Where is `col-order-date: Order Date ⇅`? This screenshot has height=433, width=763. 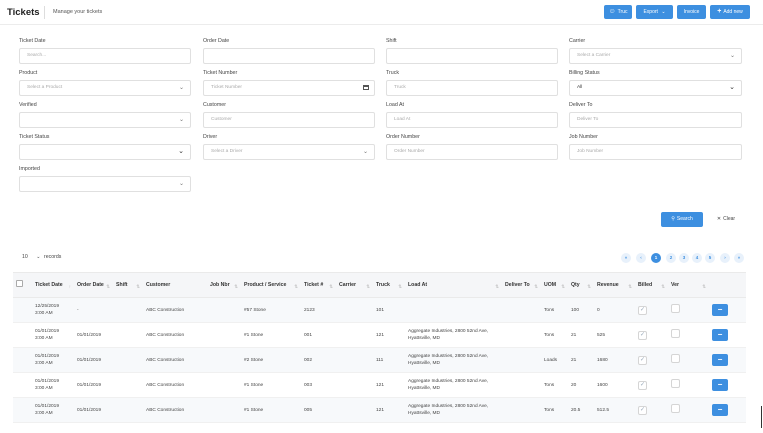
col-order-date: Order Date ⇅ is located at coordinates (93, 285).